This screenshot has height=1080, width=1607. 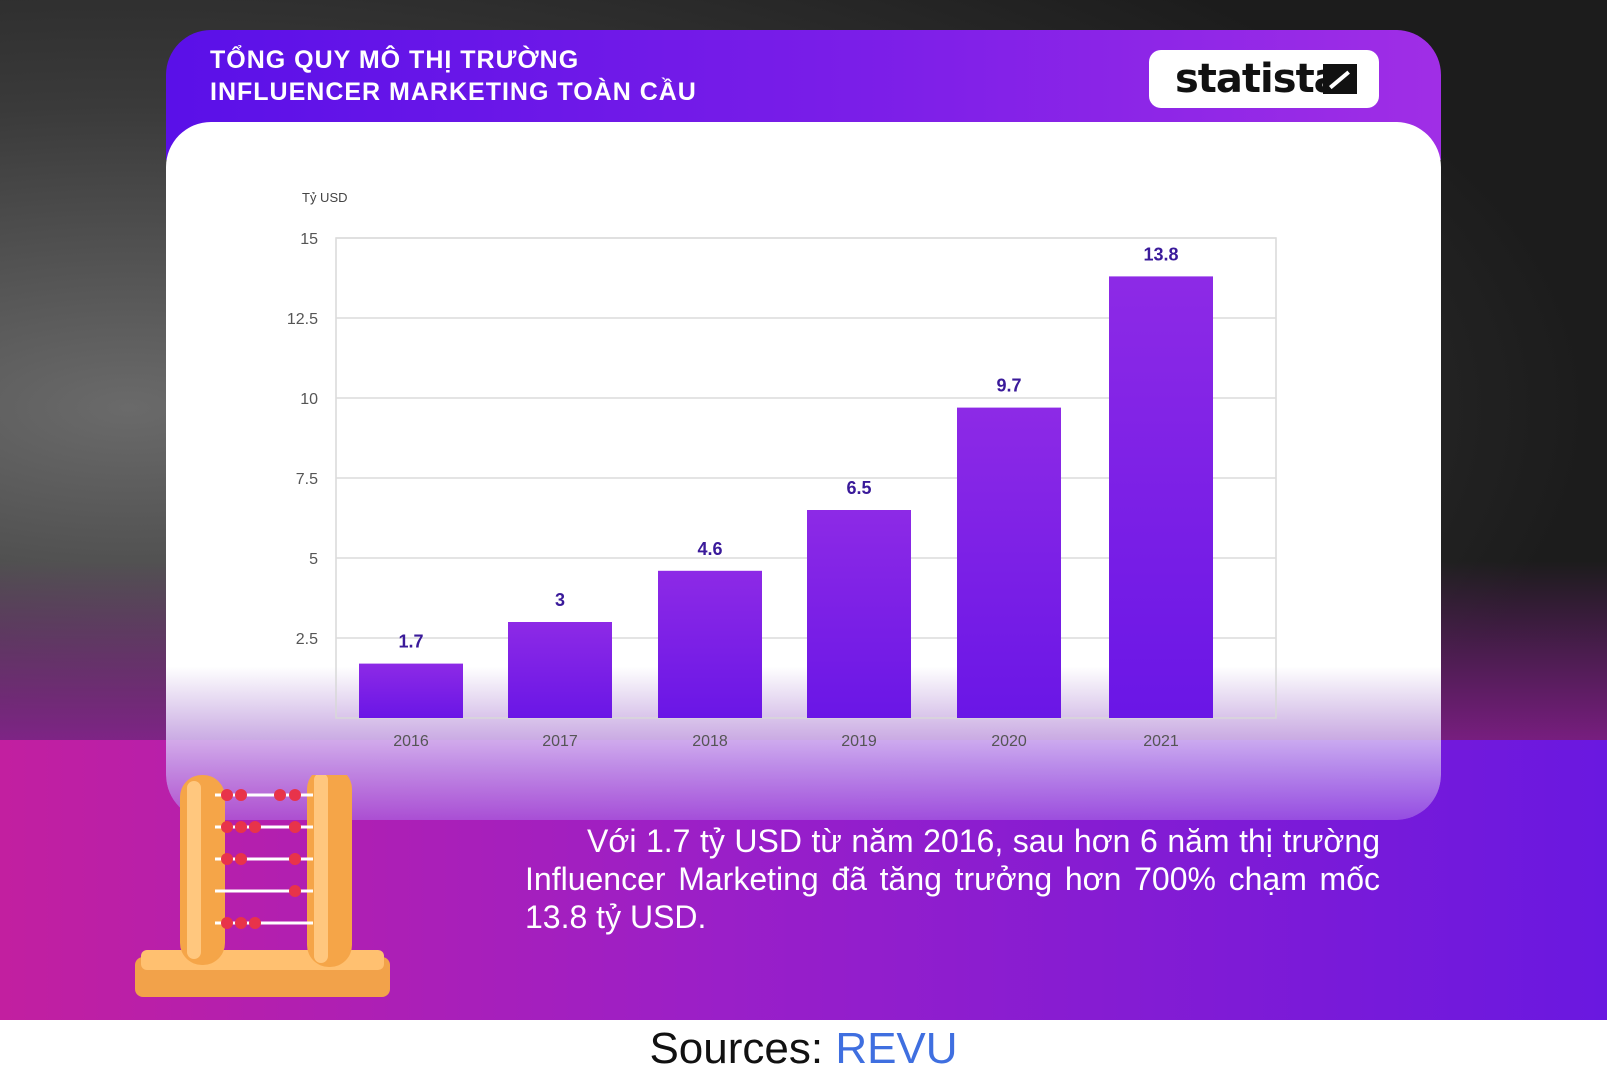 I want to click on y-tick-label: 7.5, so click(x=307, y=479).